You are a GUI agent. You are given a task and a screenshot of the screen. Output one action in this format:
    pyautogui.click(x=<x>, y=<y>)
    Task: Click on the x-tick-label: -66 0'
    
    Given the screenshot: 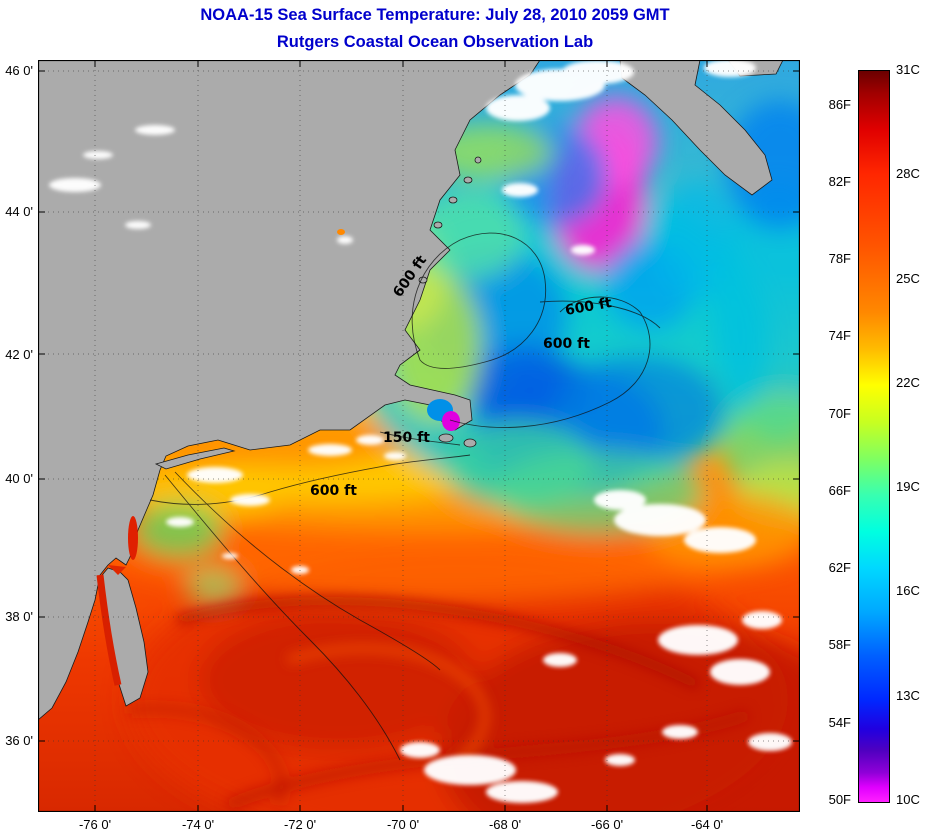 What is the action you would take?
    pyautogui.click(x=607, y=824)
    